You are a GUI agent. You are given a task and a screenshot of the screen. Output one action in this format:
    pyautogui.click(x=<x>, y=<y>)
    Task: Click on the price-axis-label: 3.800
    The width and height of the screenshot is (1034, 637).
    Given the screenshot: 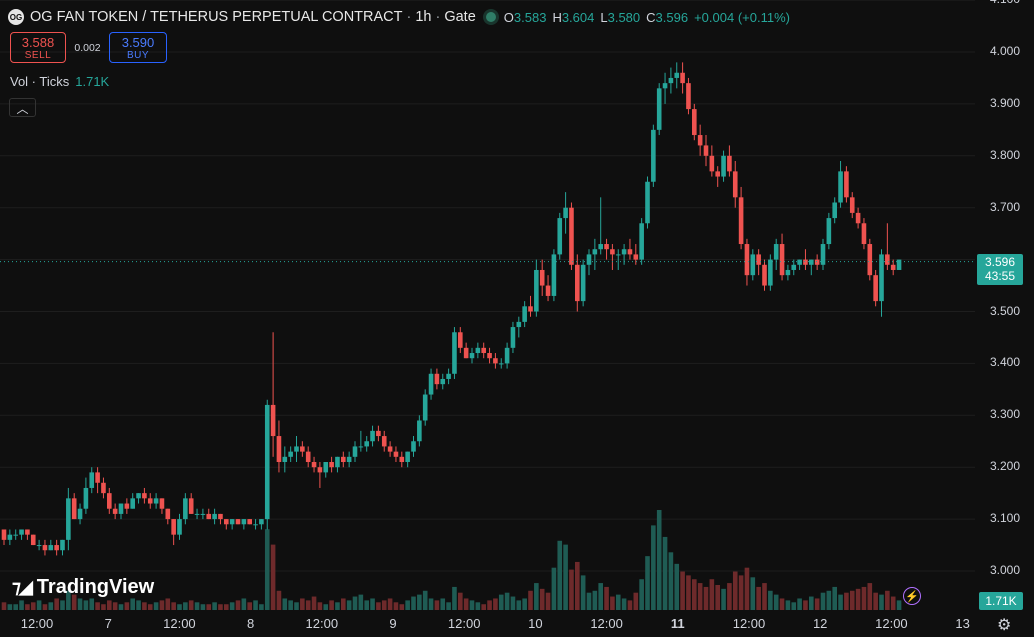 What is the action you would take?
    pyautogui.click(x=1004, y=154)
    